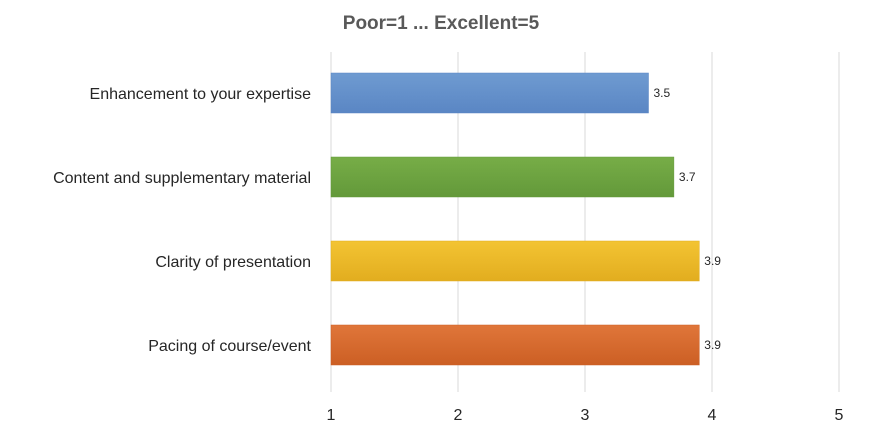 The height and width of the screenshot is (432, 882). Describe the element at coordinates (662, 93) in the screenshot. I see `value-label: 3.5` at that location.